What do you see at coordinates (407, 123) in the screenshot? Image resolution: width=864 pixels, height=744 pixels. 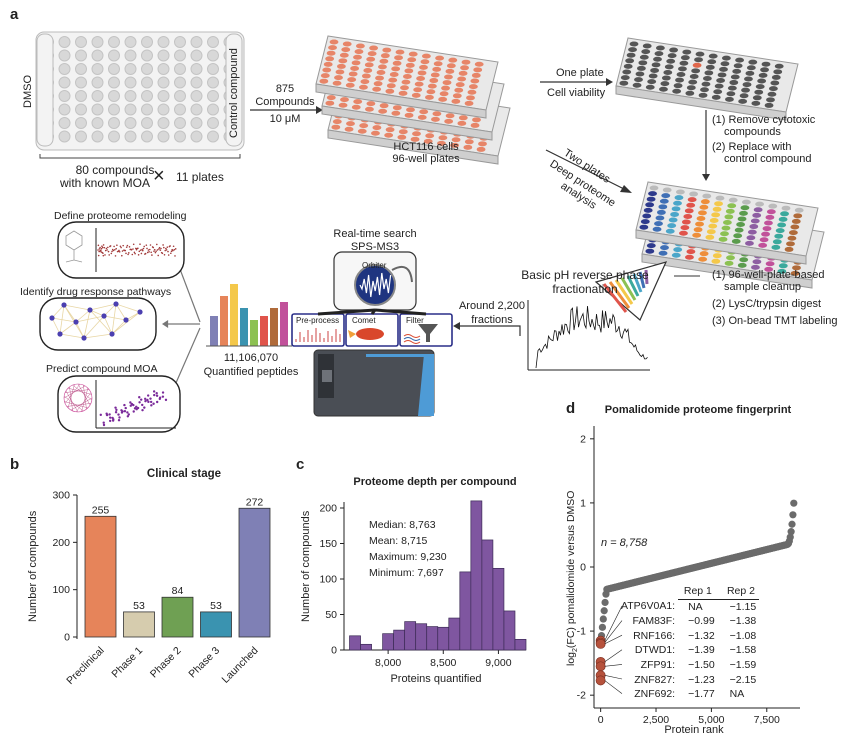 I see `plate-side` at bounding box center [407, 123].